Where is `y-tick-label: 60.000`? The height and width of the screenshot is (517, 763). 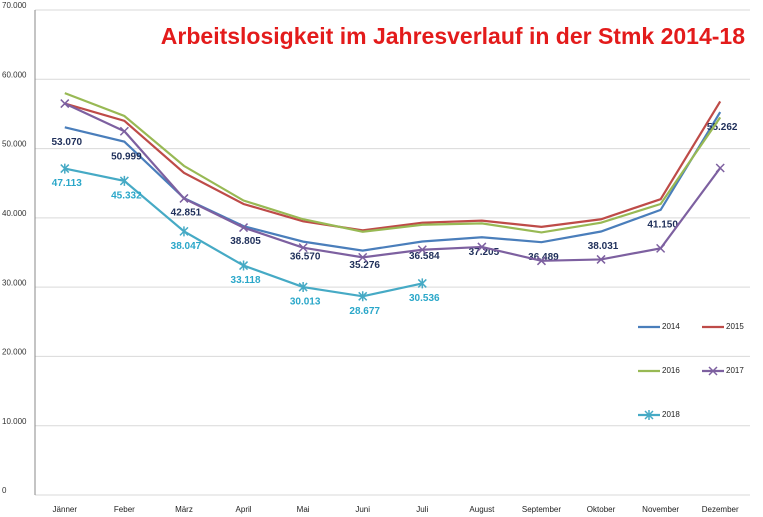 y-tick-label: 60.000 is located at coordinates (14, 74).